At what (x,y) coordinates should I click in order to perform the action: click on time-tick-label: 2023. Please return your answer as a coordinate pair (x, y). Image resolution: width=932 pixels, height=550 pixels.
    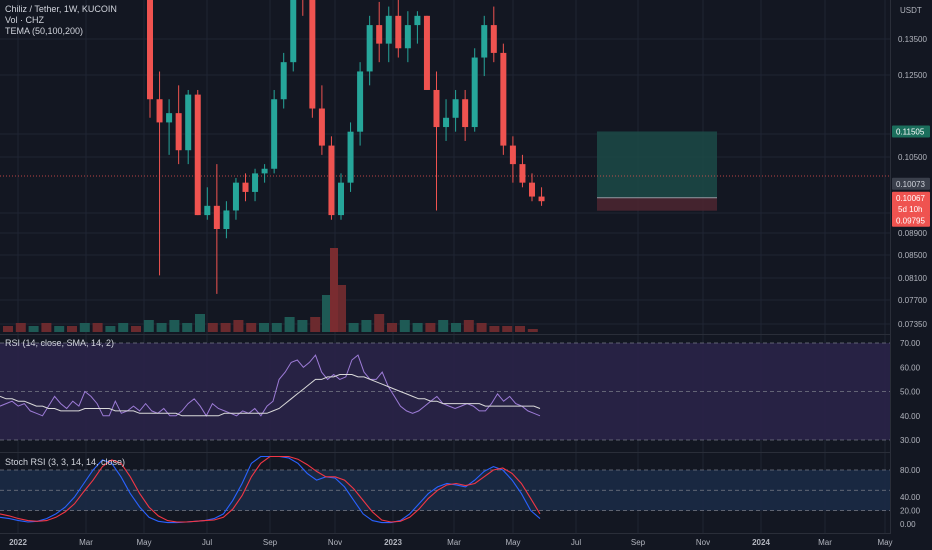
    Looking at the image, I should click on (393, 542).